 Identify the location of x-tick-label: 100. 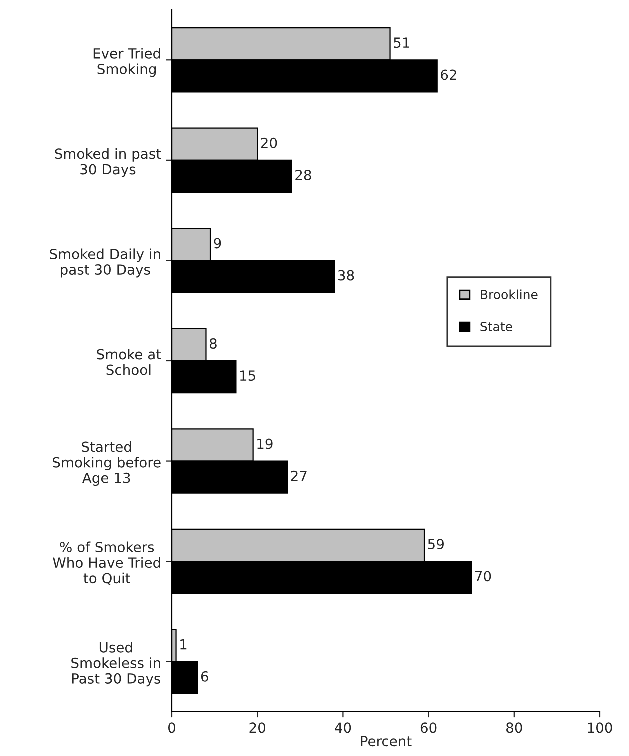
(600, 728).